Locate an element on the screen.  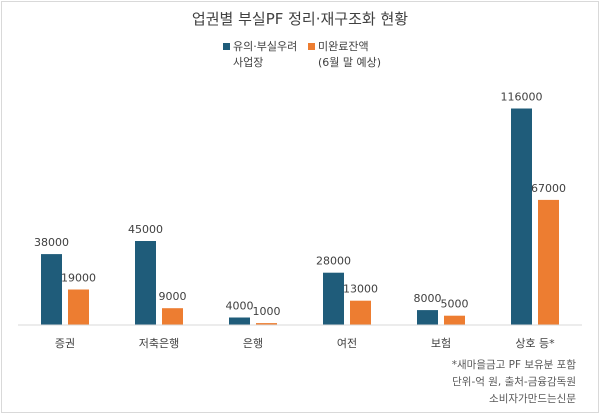
value-label-1-3: 4000 is located at coordinates (240, 306).